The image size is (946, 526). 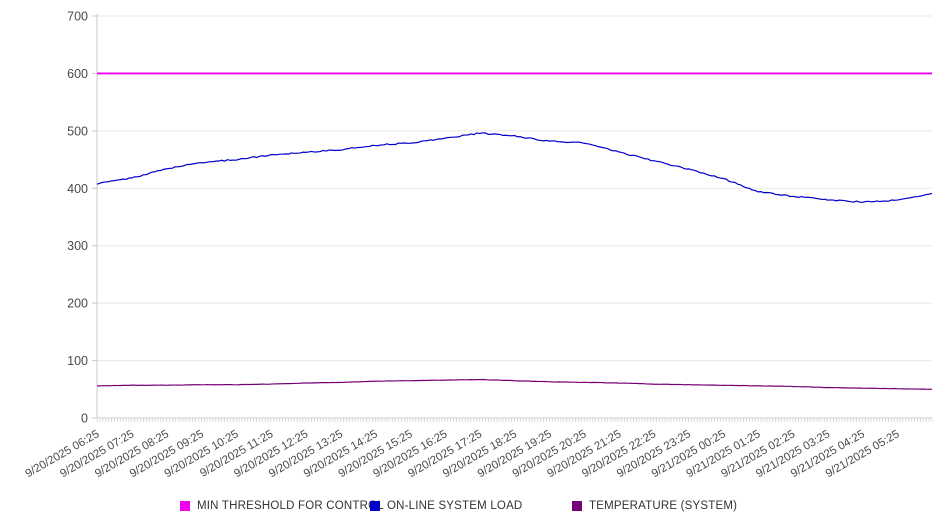 What do you see at coordinates (663, 506) in the screenshot?
I see `legend-label: TEMPERATURE (SYSTEM)` at bounding box center [663, 506].